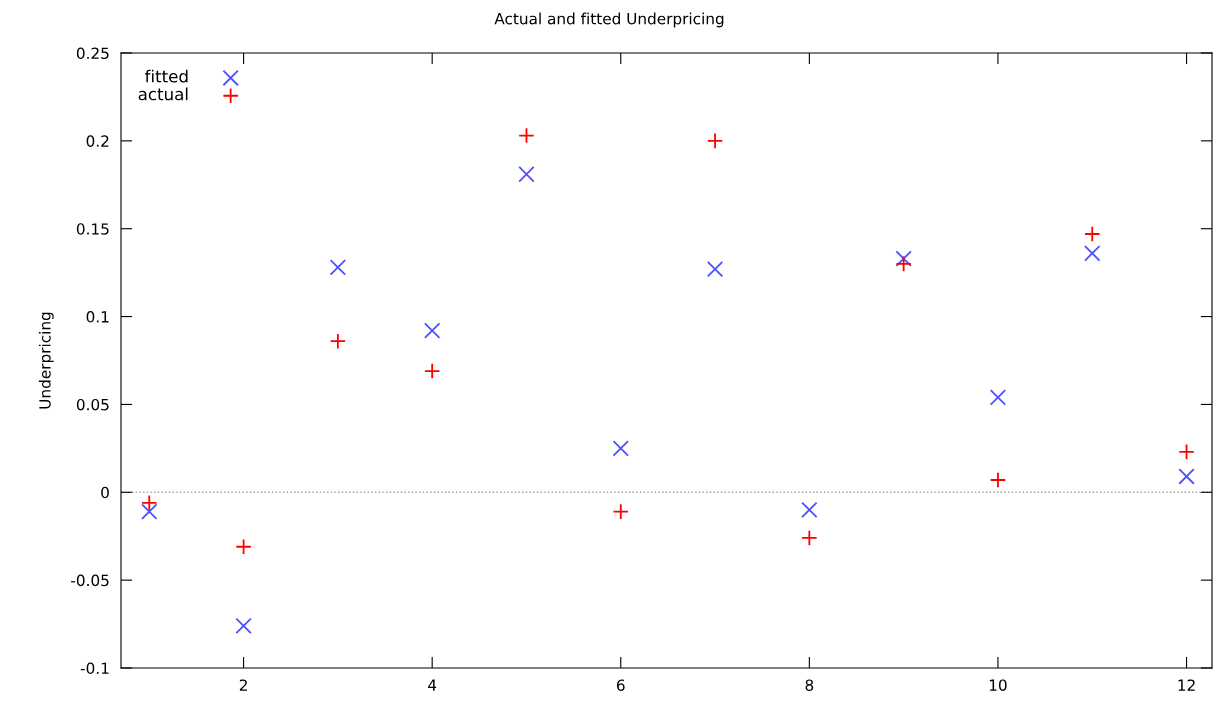 This screenshot has width=1219, height=706. What do you see at coordinates (92, 53) in the screenshot?
I see `y-tick-label: 0.25` at bounding box center [92, 53].